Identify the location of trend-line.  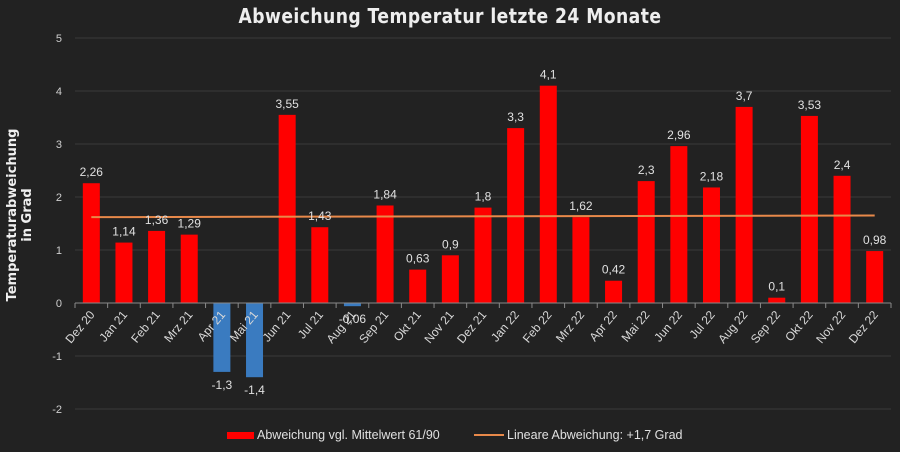
(483, 216).